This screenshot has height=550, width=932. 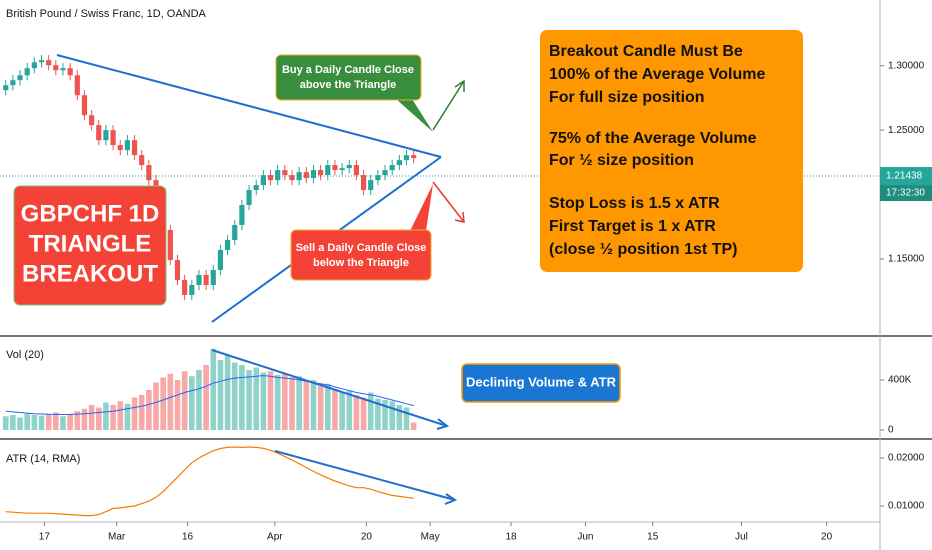 I want to click on chart-title: British Pound / Swiss Franc, 1D, OANDA, so click(x=106, y=14).